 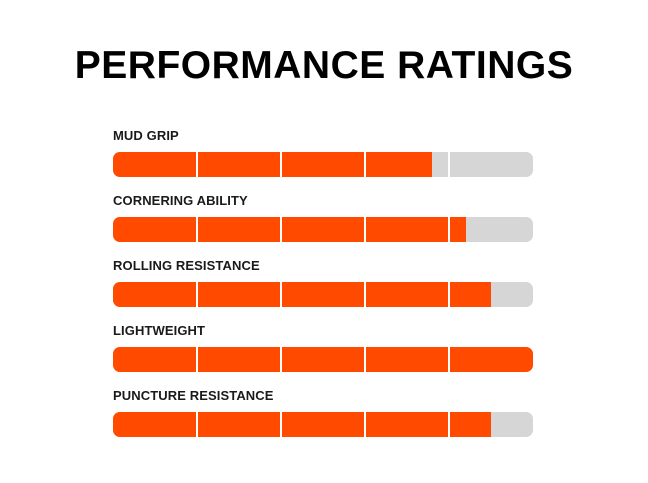 I want to click on rating-label: CORNERING ABILITY, so click(x=180, y=200).